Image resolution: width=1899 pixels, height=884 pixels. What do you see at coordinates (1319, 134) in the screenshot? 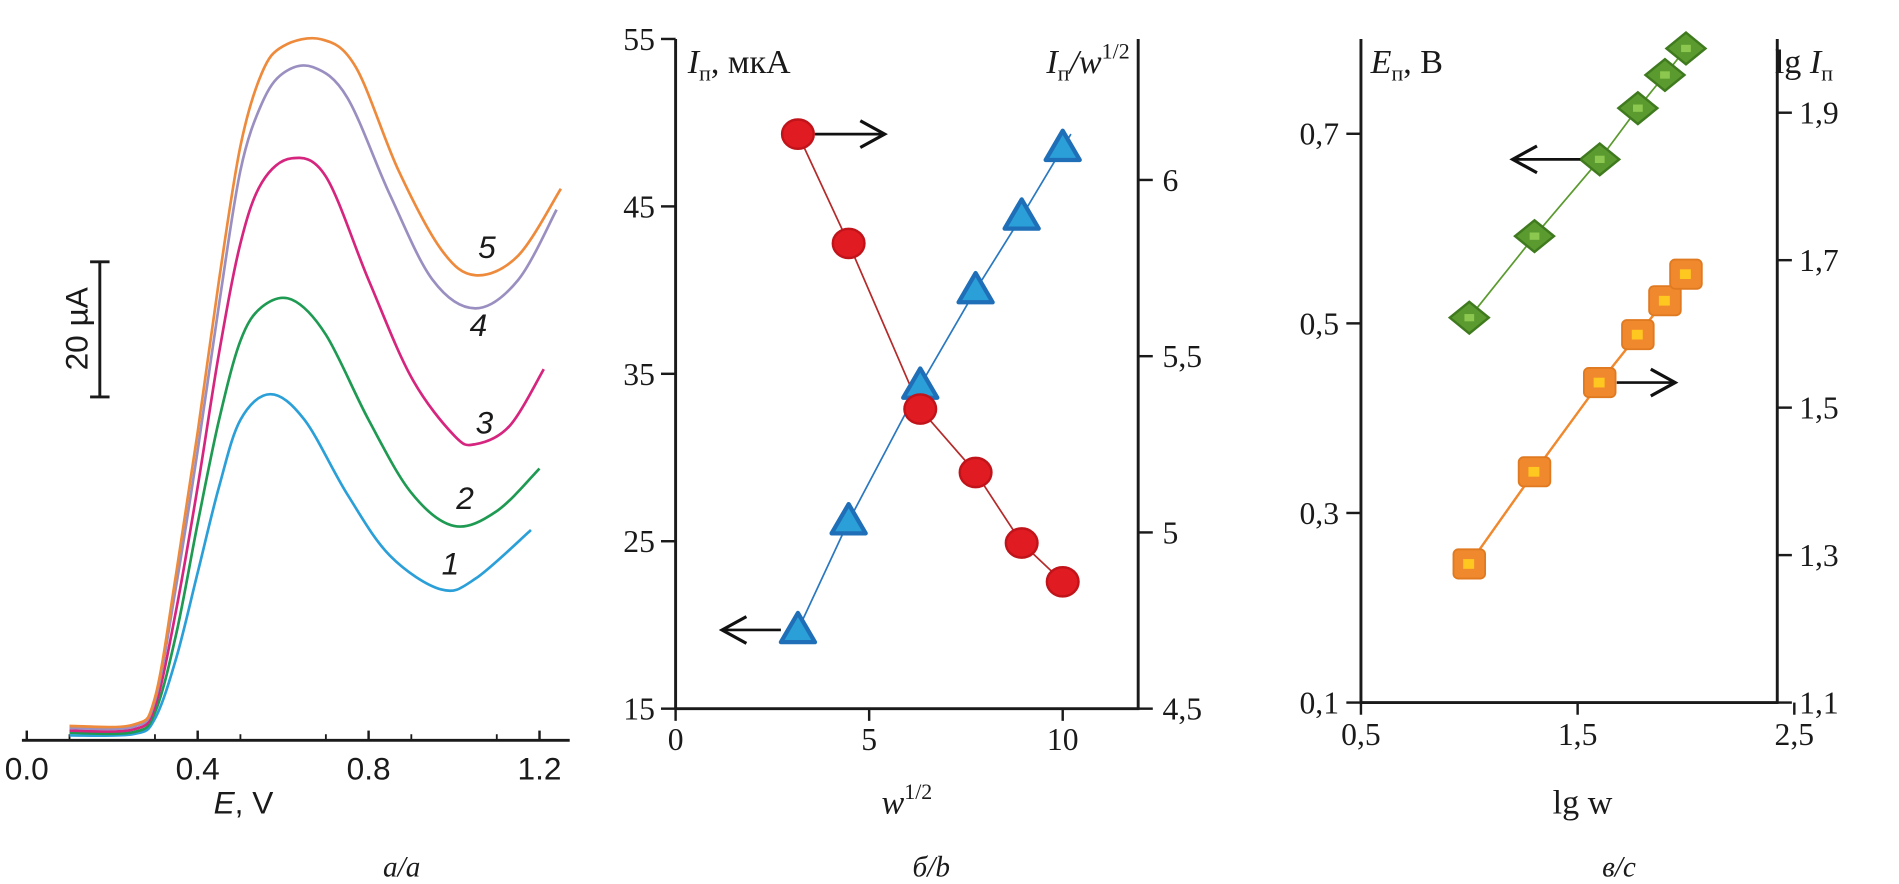
I see `left-y-tick-label: 0,7` at bounding box center [1319, 134].